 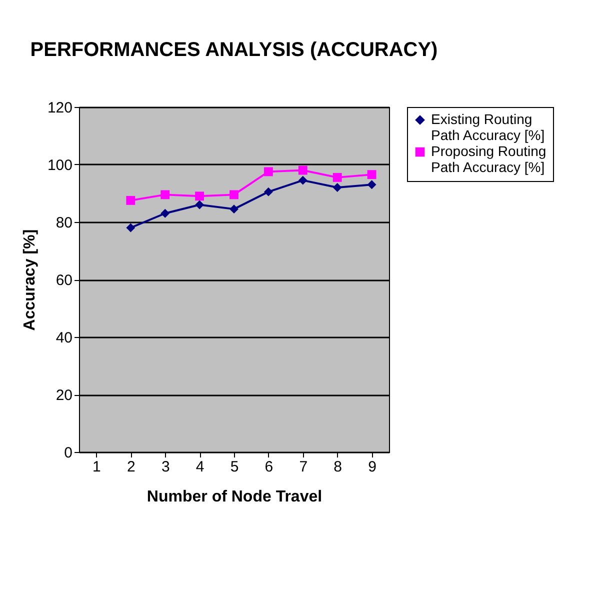 What do you see at coordinates (64, 280) in the screenshot?
I see `y-tick-label: 60` at bounding box center [64, 280].